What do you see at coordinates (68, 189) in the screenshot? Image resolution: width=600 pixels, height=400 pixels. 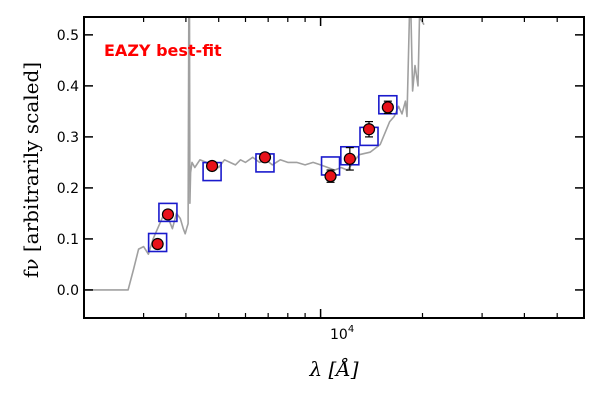 I see `y-tick-label-2: 0.2` at bounding box center [68, 189].